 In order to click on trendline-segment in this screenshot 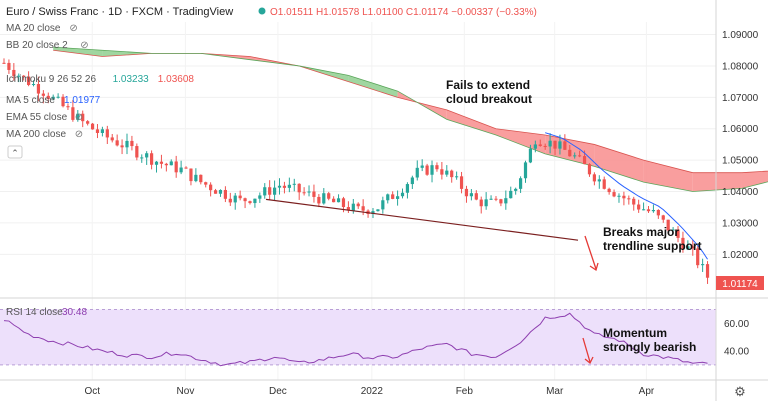, I will do `click(422, 219)`.